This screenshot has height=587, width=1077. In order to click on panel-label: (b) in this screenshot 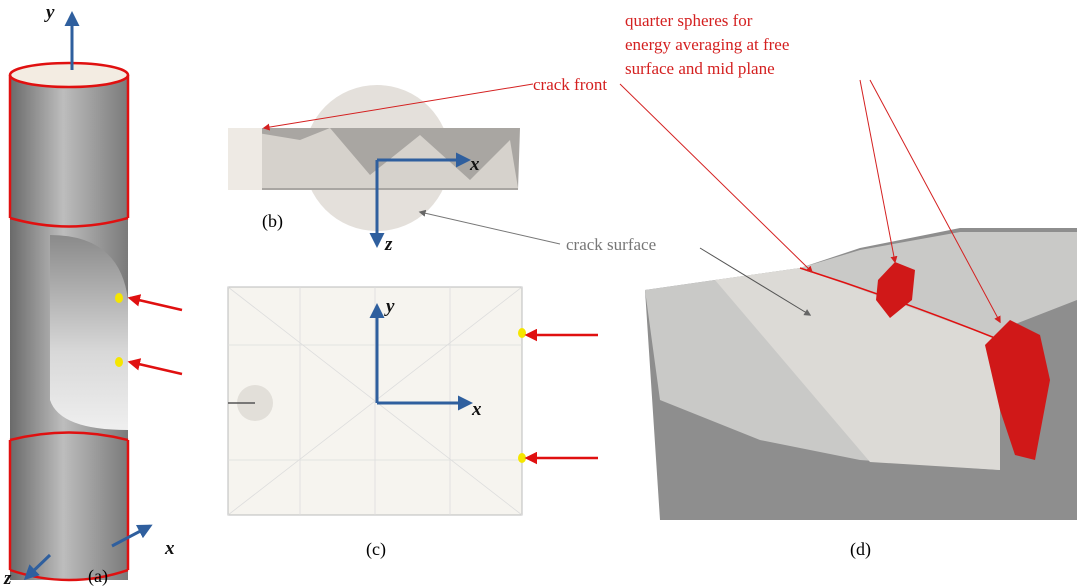, I will do `click(272, 221)`.